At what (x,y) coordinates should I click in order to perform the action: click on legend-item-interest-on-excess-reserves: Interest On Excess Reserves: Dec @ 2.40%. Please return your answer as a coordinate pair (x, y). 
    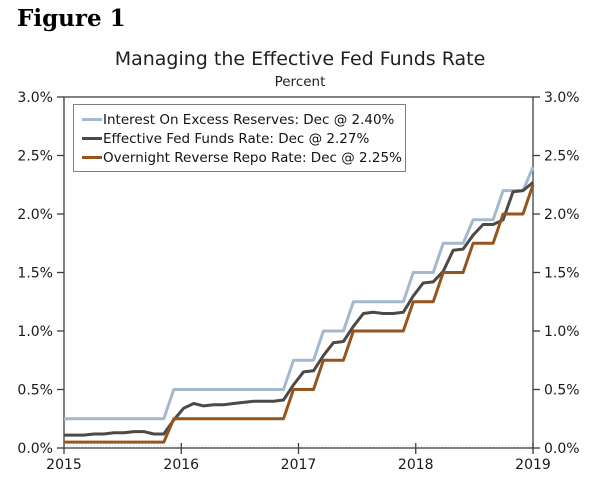
    Looking at the image, I should click on (239, 119).